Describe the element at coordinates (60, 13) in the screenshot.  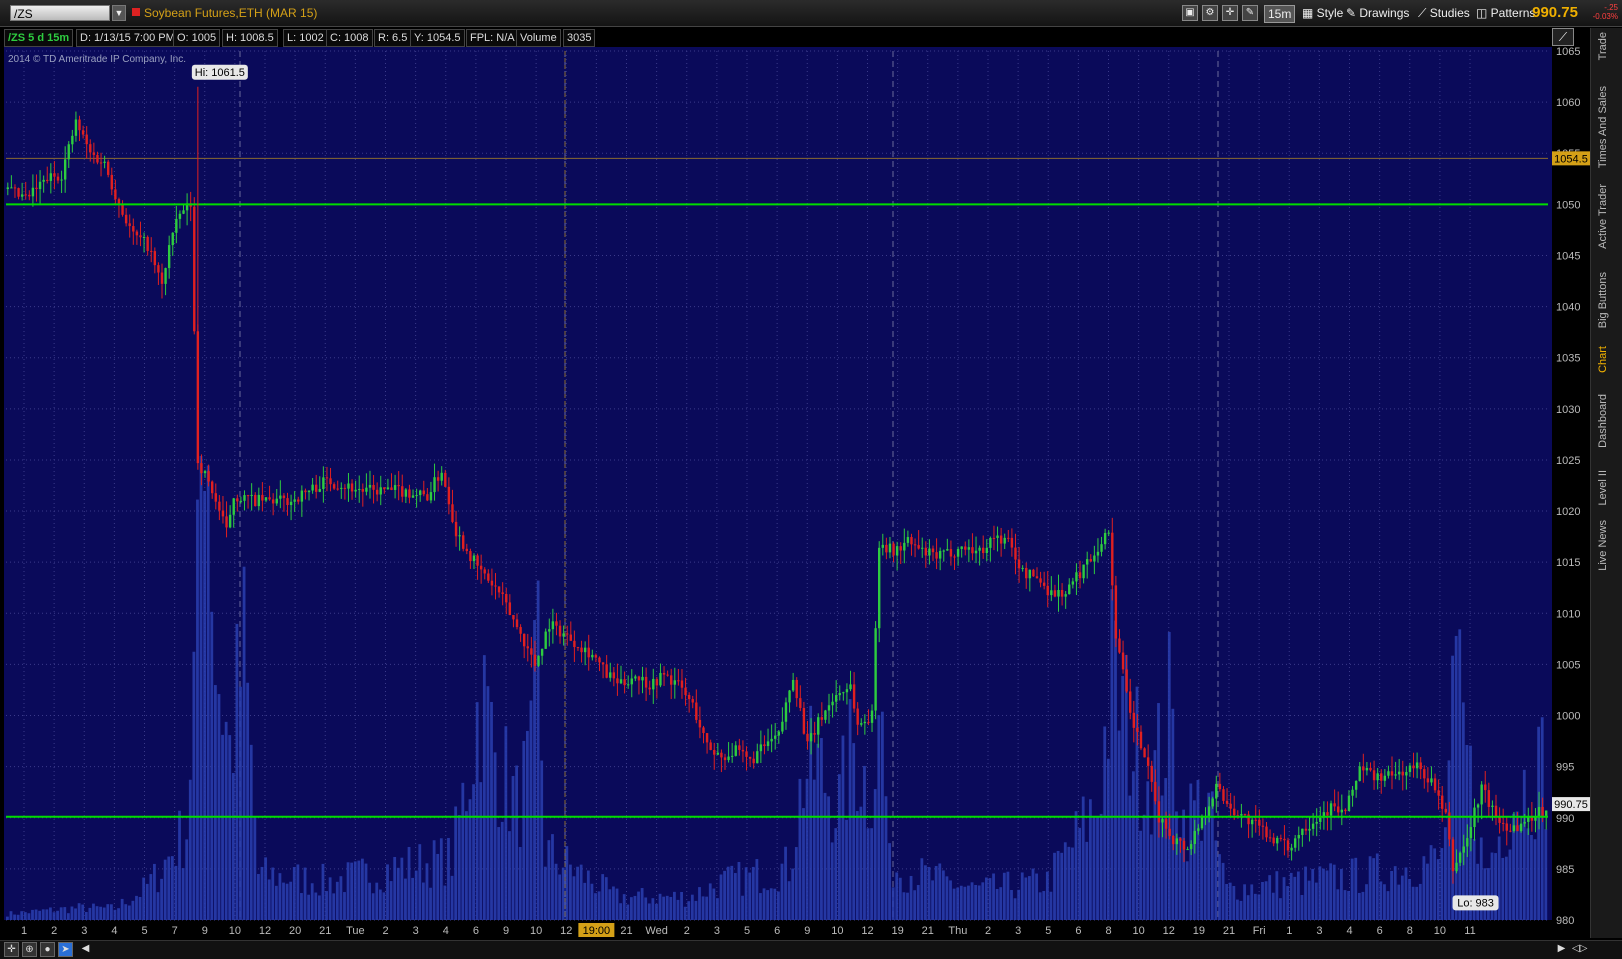
I see `symbol-input: /ZS` at that location.